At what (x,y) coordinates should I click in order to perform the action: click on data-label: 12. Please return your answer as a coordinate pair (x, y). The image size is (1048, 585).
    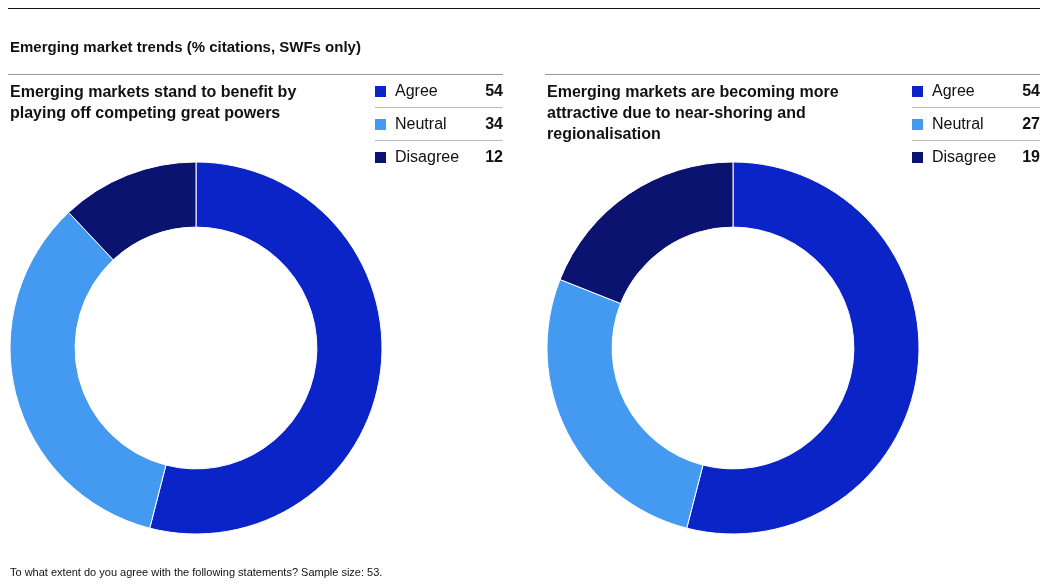
    Looking at the image, I should click on (494, 157).